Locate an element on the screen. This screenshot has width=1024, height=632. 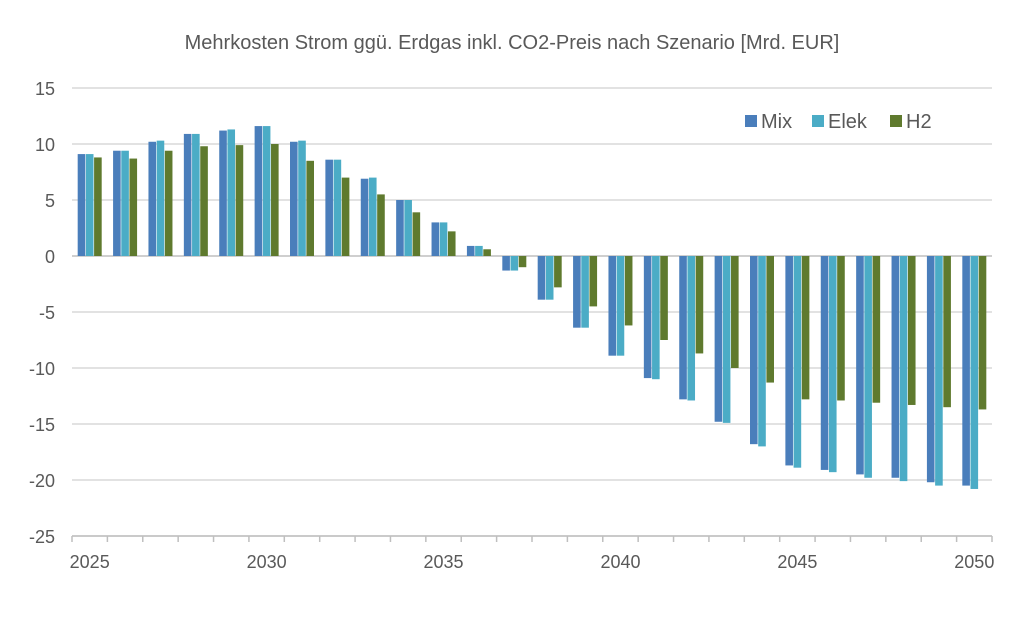
x-tick-label: 2035 is located at coordinates (444, 562).